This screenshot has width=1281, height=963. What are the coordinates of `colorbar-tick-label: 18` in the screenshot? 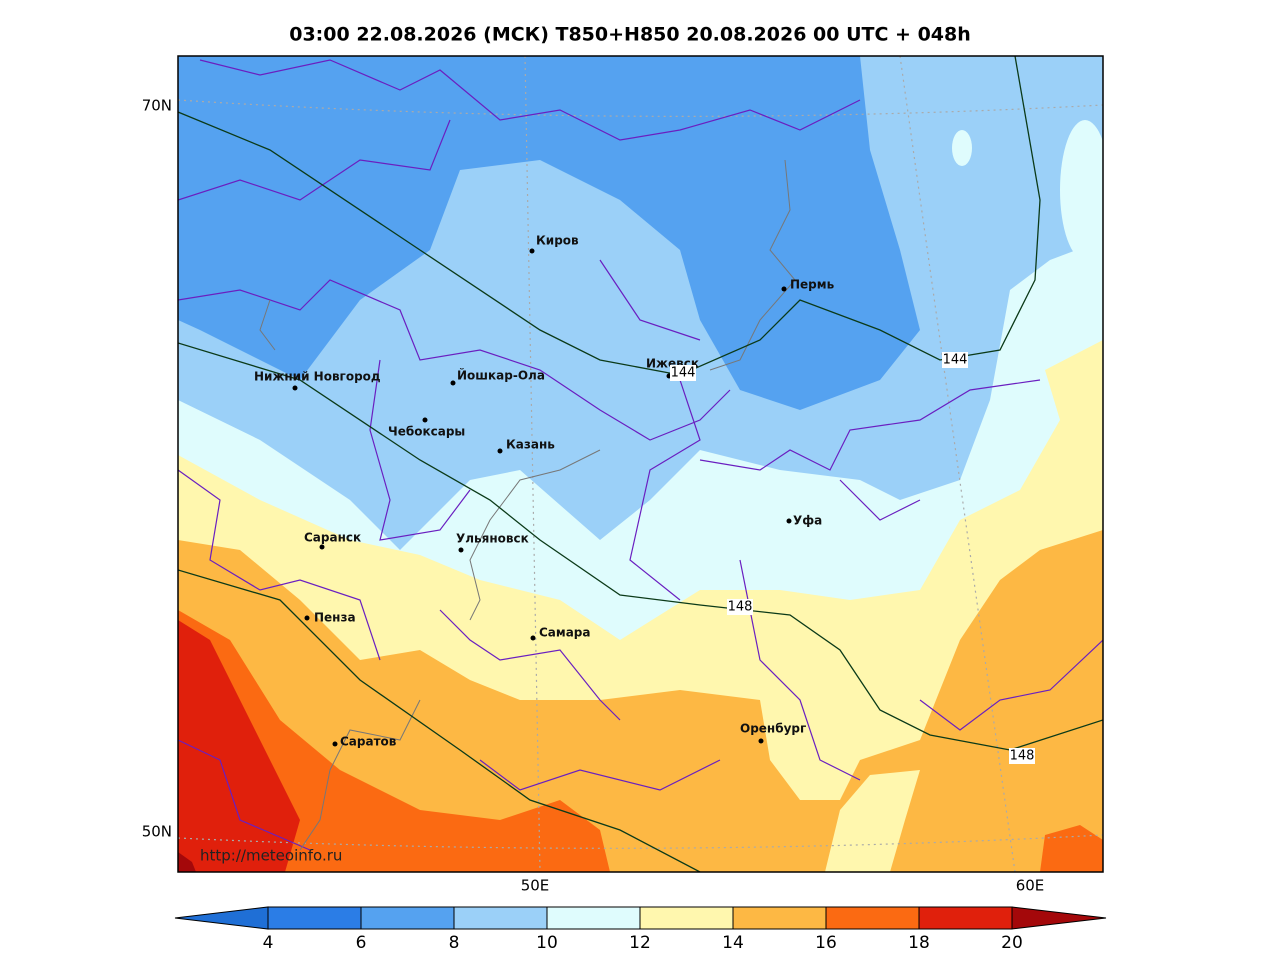 It's located at (919, 943).